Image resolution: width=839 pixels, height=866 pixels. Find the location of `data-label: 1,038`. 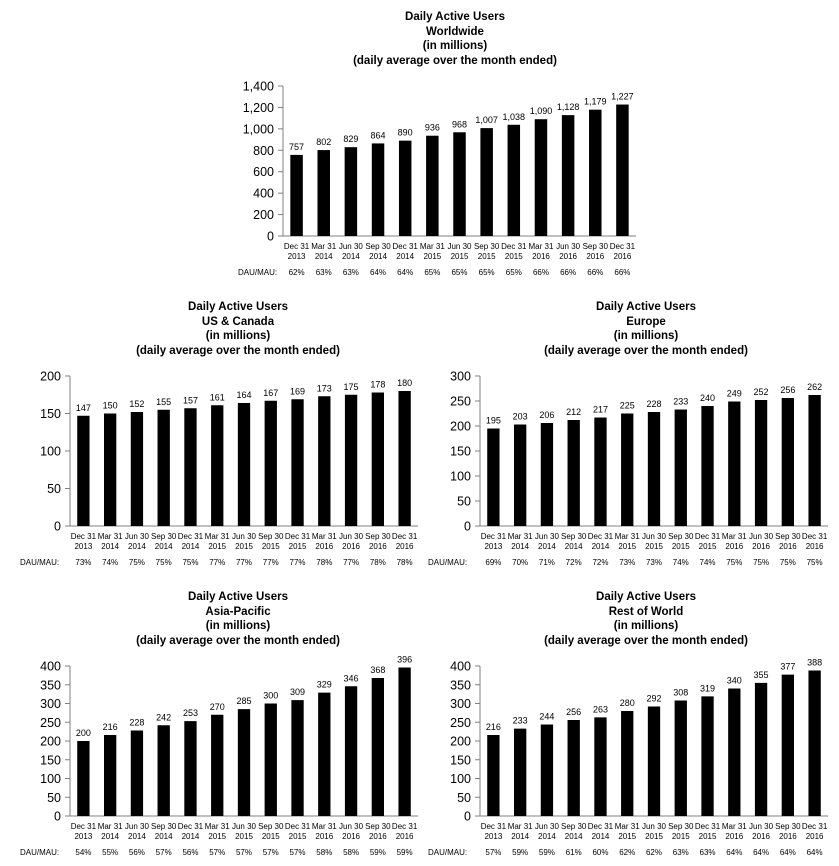

data-label: 1,038 is located at coordinates (514, 117).